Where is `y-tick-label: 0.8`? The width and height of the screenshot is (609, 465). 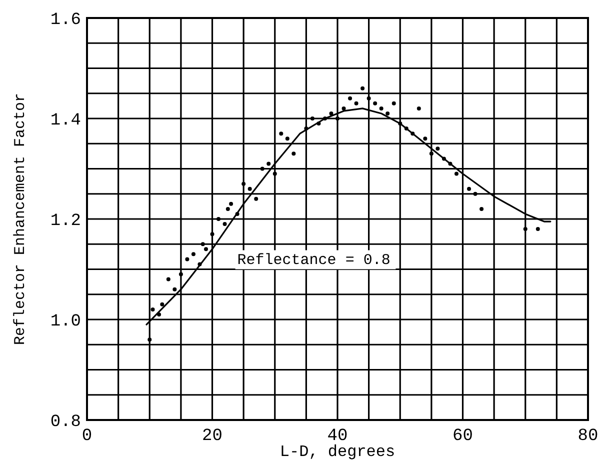
y-tick-label: 0.8 is located at coordinates (65, 422).